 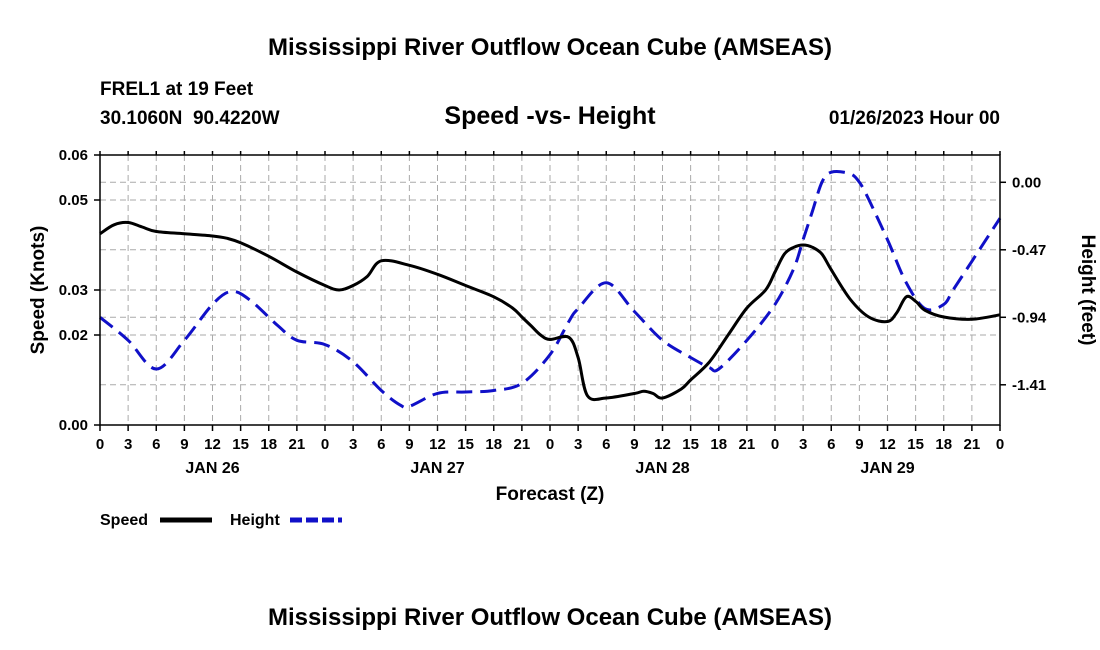 I want to click on legend: Speed Height, so click(x=221, y=520).